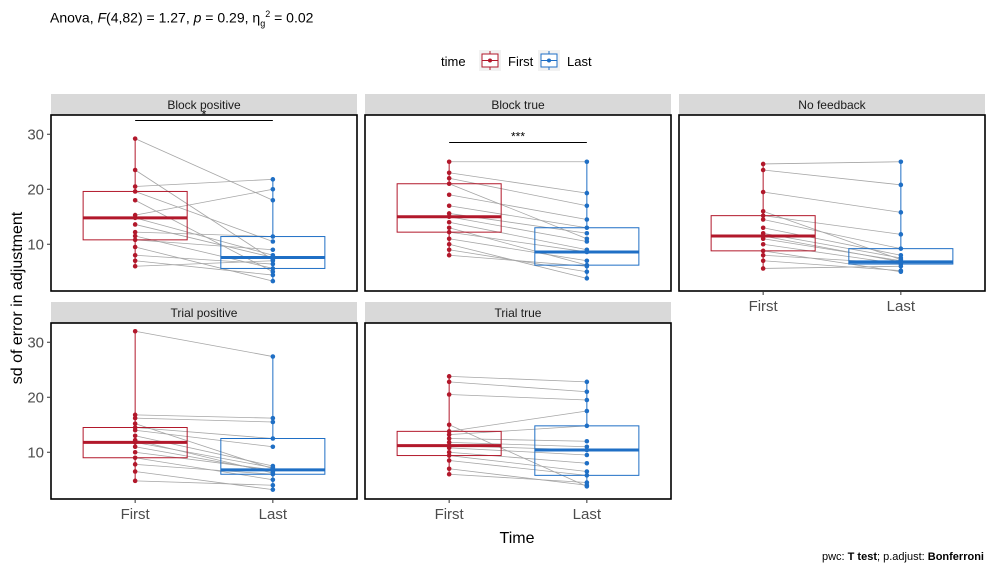 This screenshot has width=993, height=574. What do you see at coordinates (587, 514) in the screenshot?
I see `x-tick-label: Last` at bounding box center [587, 514].